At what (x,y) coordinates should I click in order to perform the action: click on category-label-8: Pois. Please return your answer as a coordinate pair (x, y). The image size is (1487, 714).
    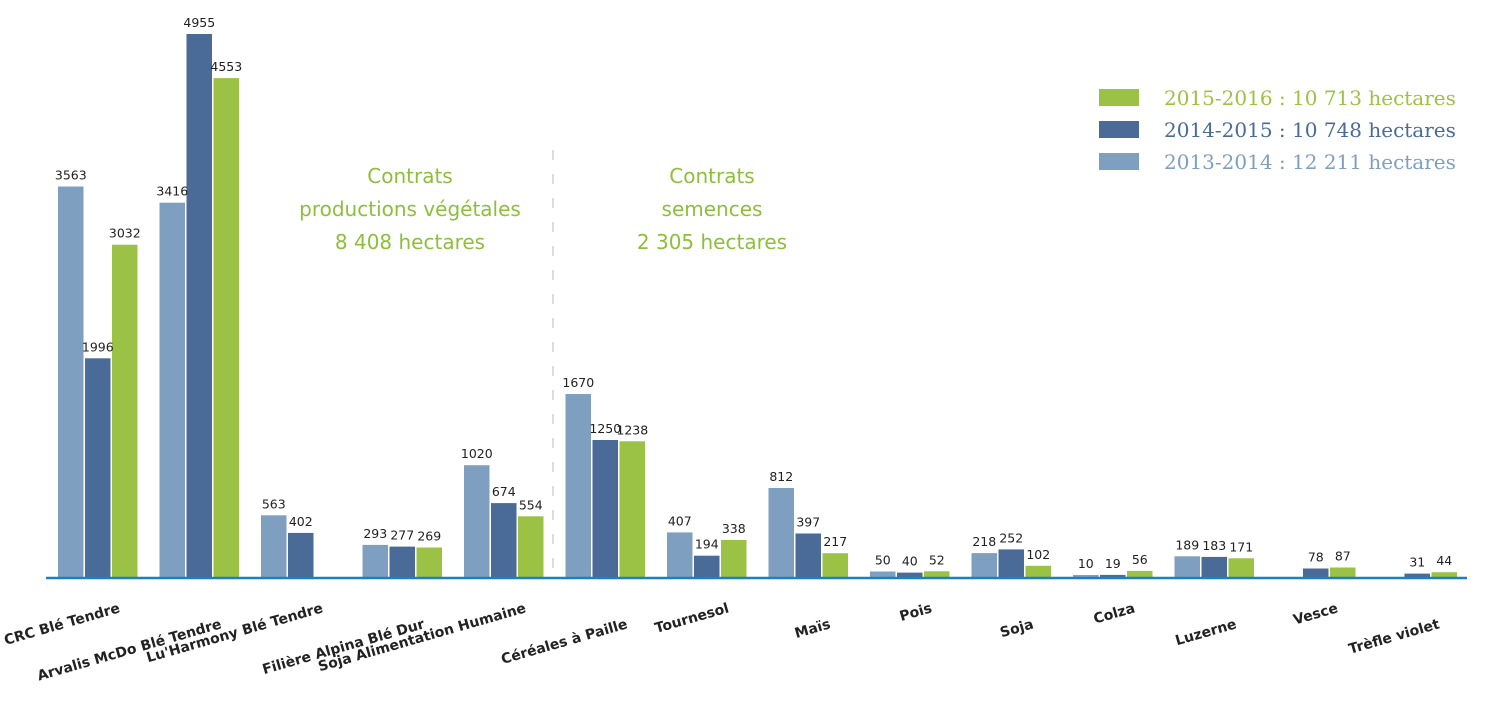
    Looking at the image, I should click on (916, 612).